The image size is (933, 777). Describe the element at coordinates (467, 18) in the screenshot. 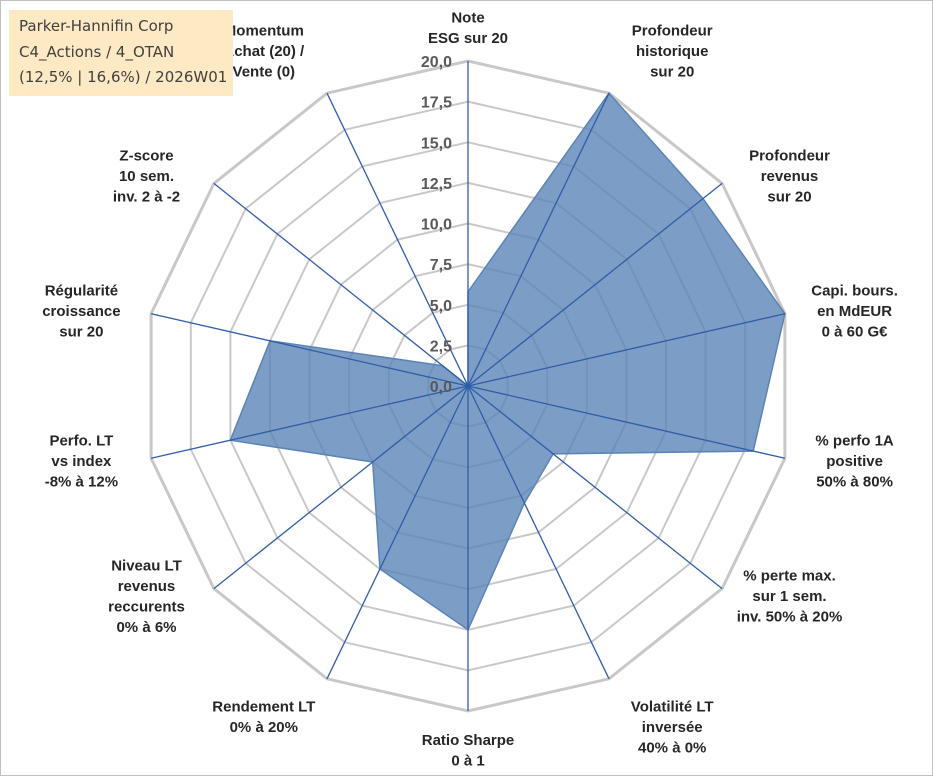

I see `axis-label-0-line-0: Note` at that location.